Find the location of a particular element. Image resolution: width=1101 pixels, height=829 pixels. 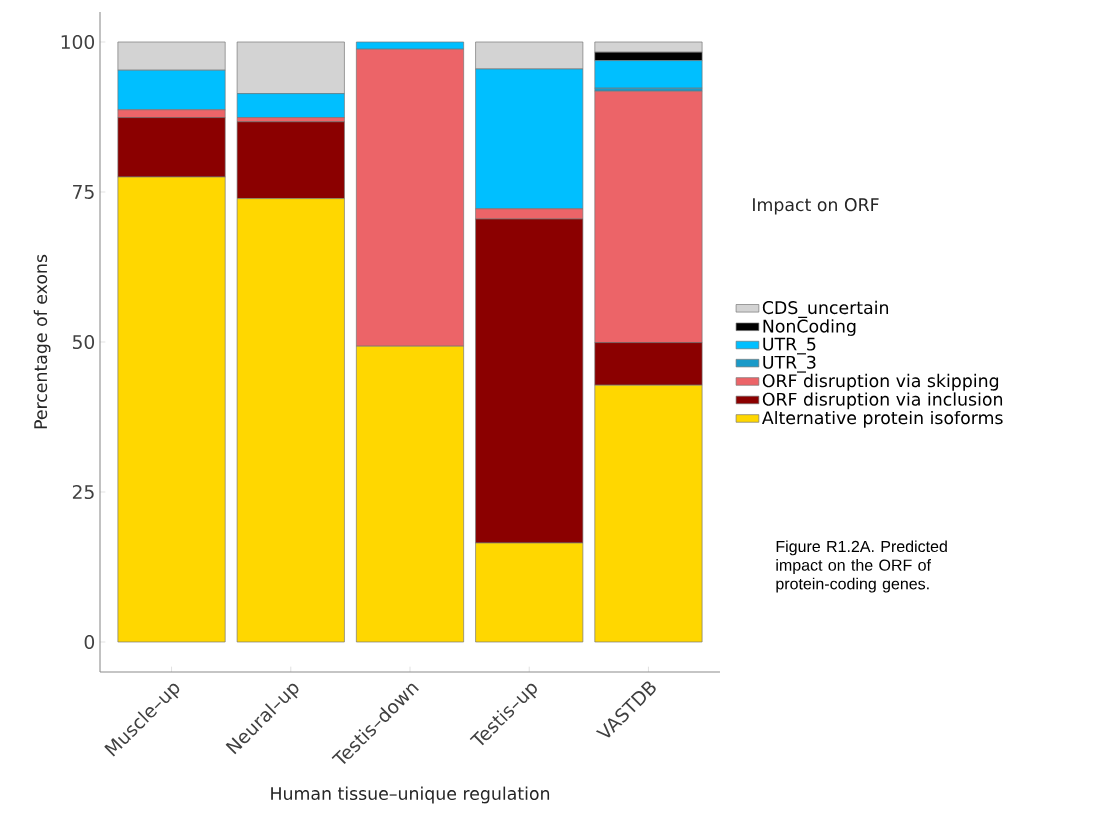

y-tick-label: 50 is located at coordinates (83, 342).